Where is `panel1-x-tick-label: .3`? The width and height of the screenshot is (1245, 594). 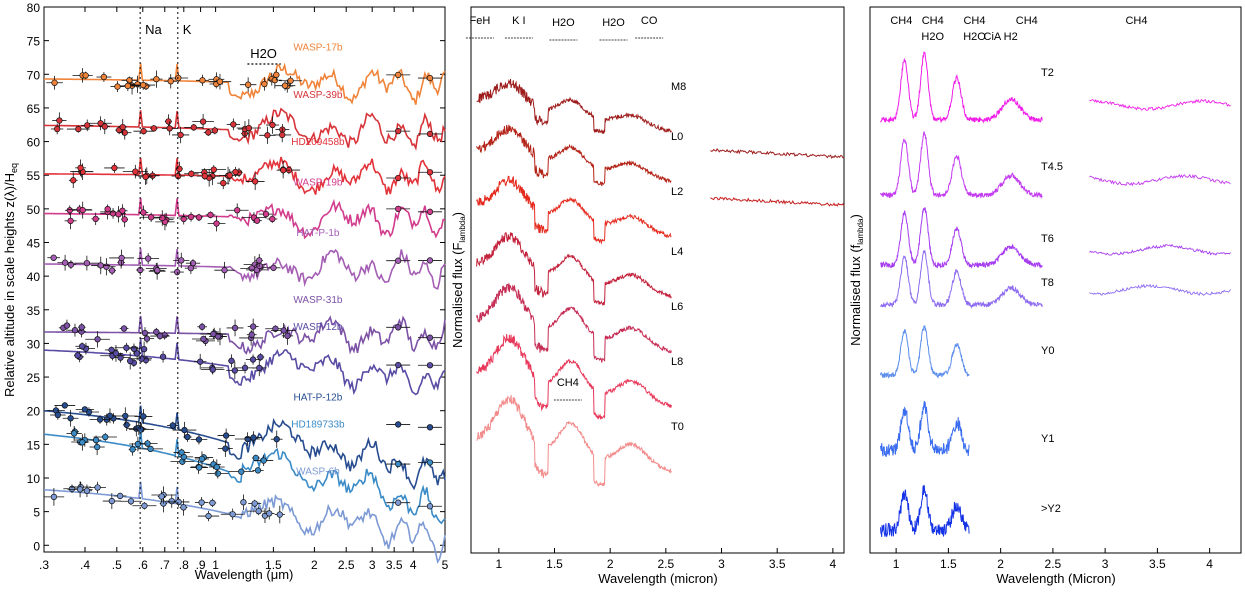 panel1-x-tick-label: .3 is located at coordinates (44, 565).